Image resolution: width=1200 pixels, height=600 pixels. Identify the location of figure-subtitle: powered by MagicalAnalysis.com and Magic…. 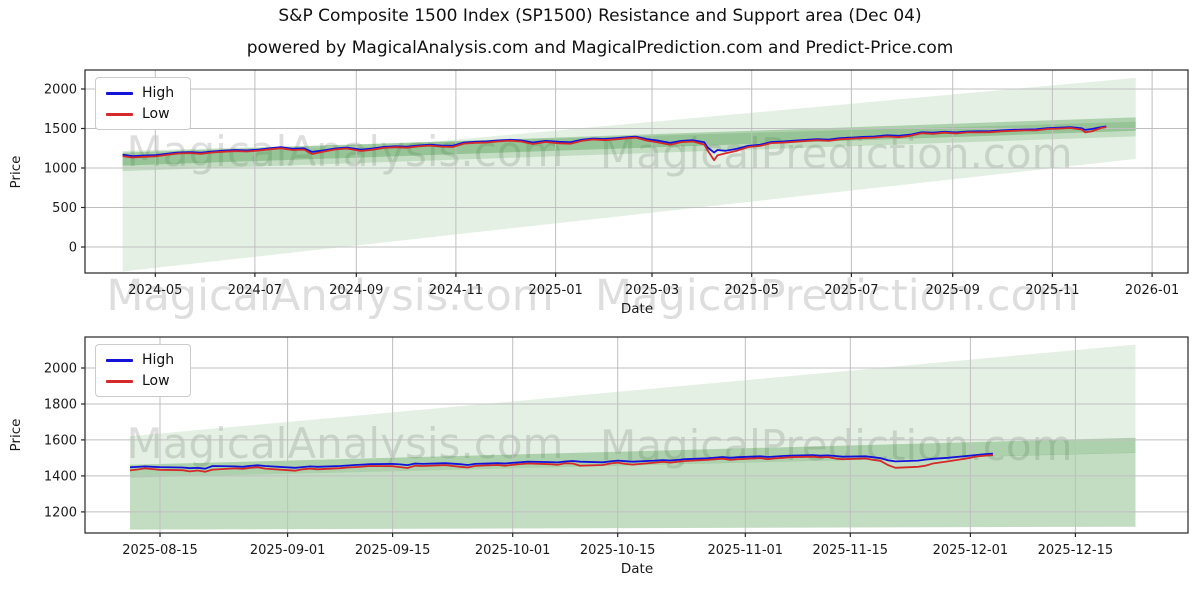
(600, 48).